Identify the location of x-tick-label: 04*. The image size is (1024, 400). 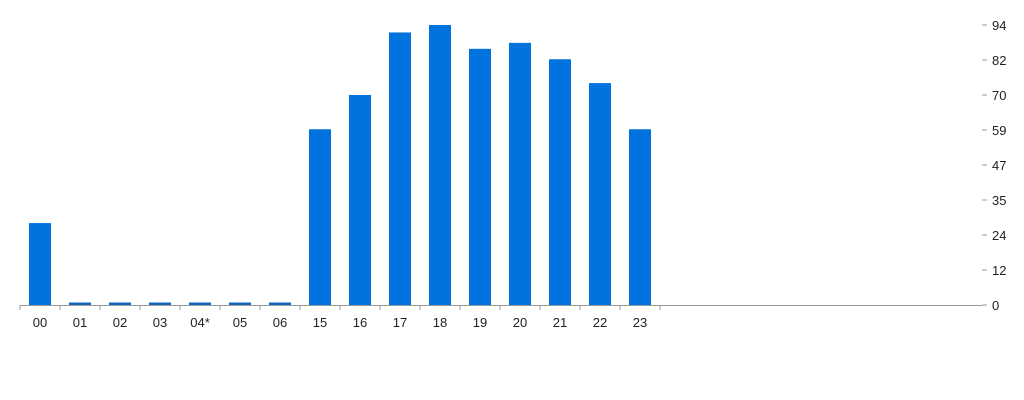
(200, 322).